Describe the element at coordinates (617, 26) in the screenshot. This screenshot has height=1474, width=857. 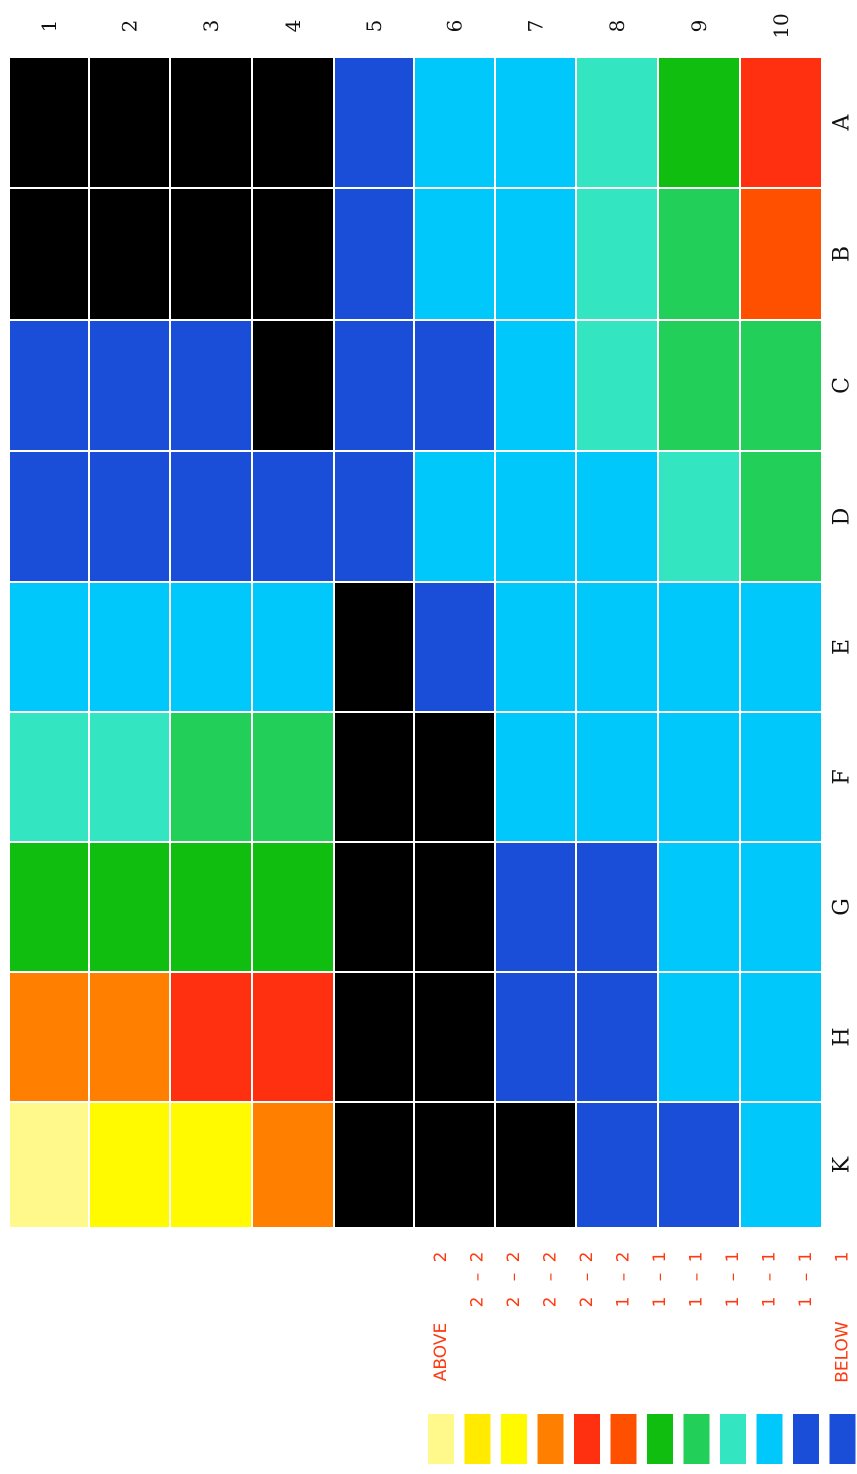
I see `column-label: 8` at that location.